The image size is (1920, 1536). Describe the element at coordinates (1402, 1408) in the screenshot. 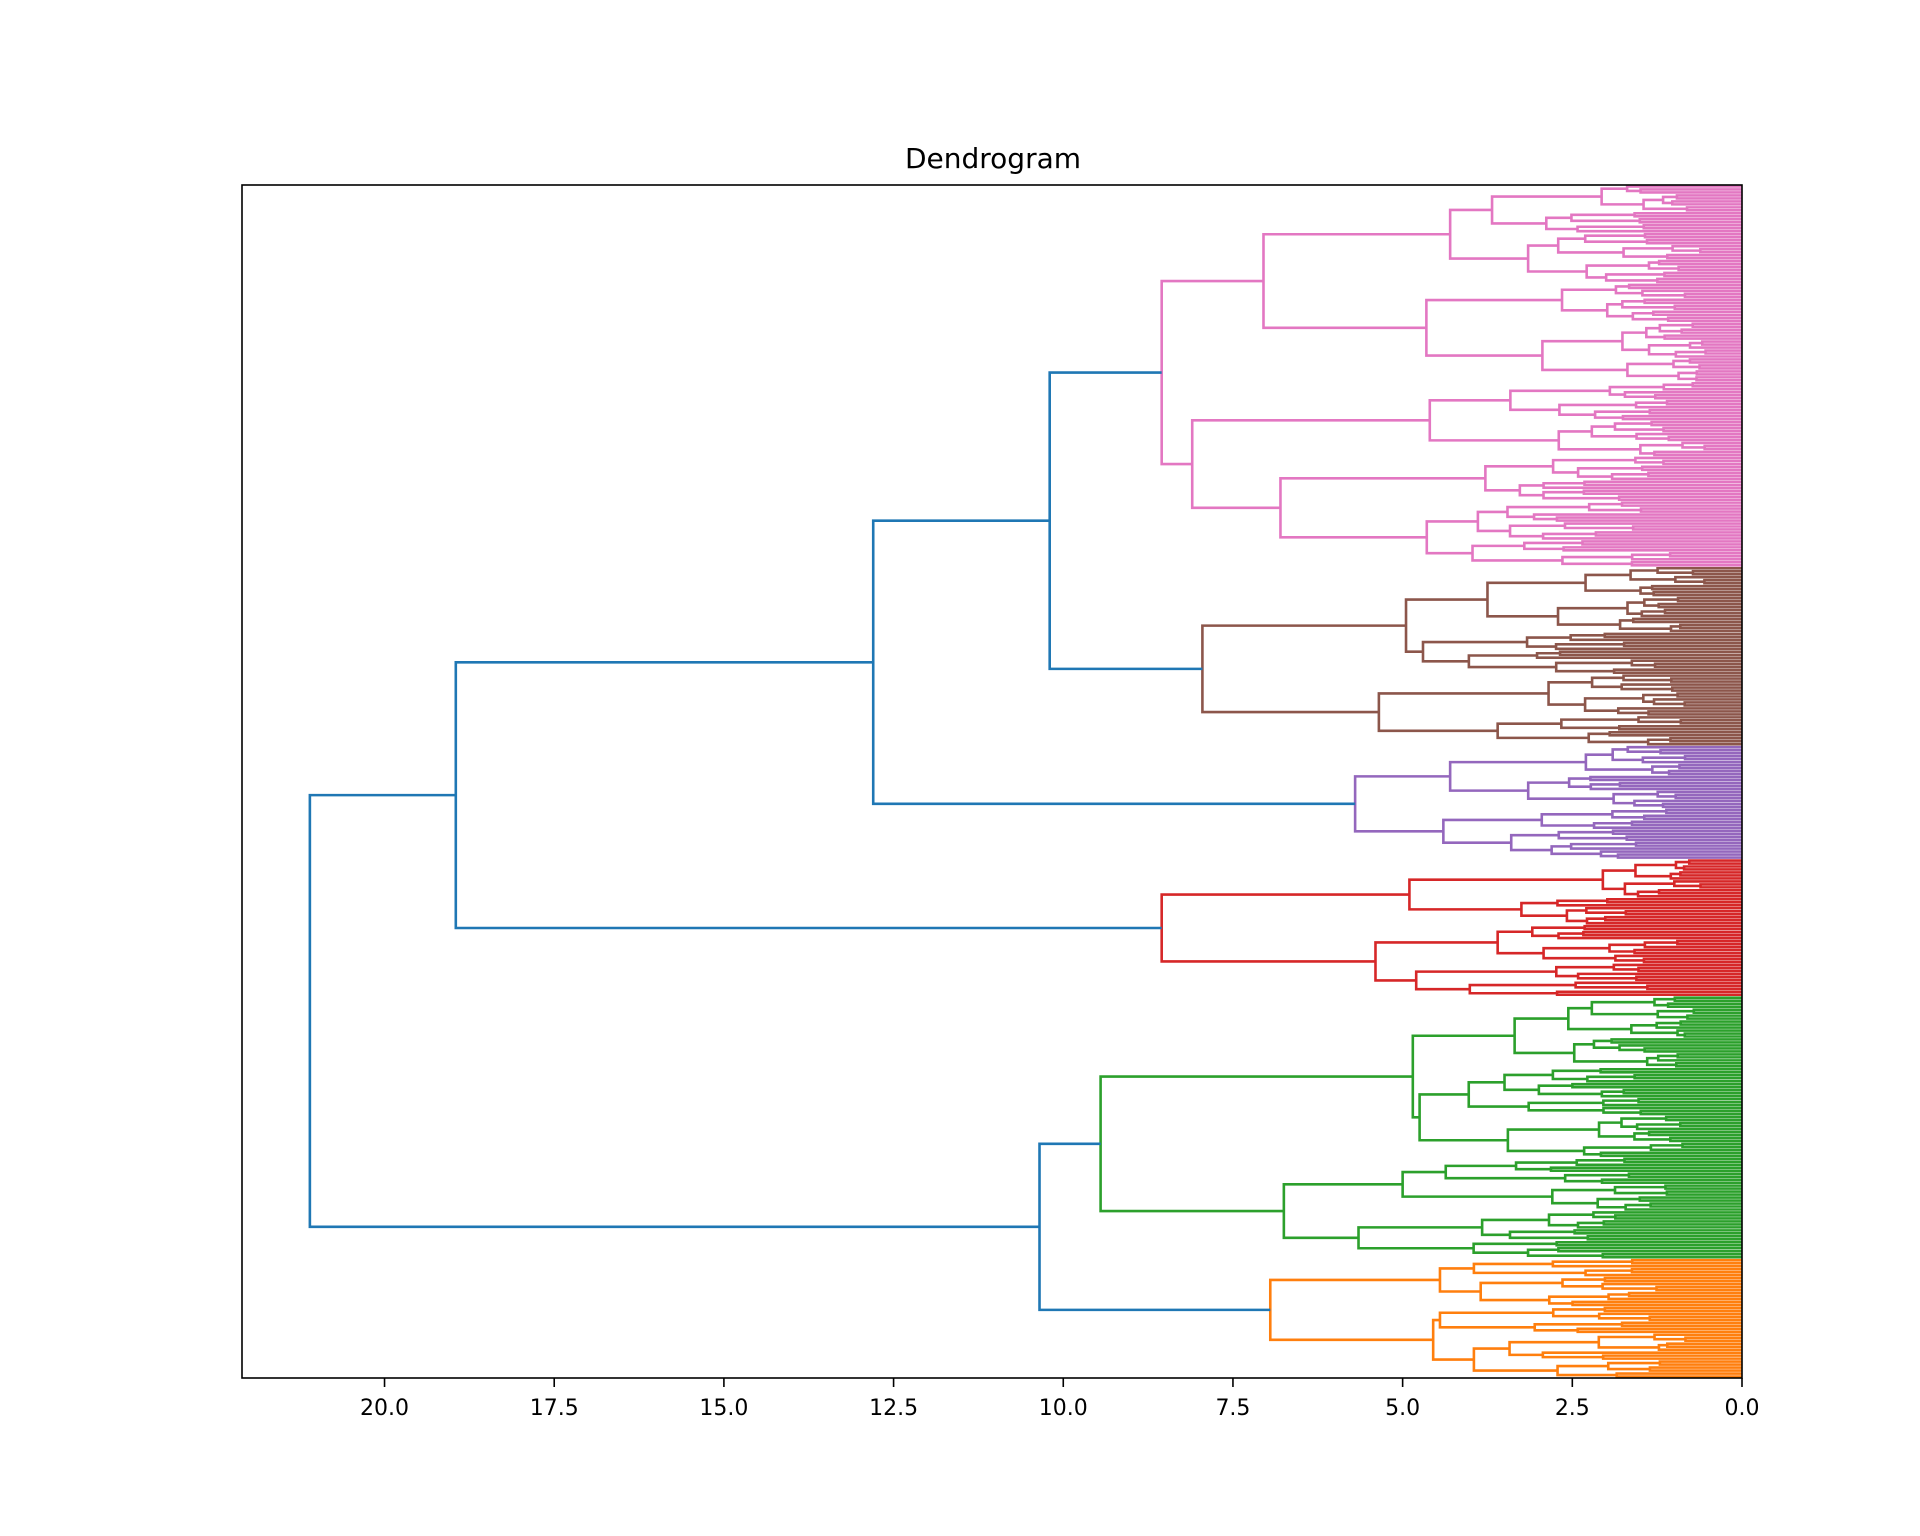

I see `x-tick-label: 5.0` at that location.